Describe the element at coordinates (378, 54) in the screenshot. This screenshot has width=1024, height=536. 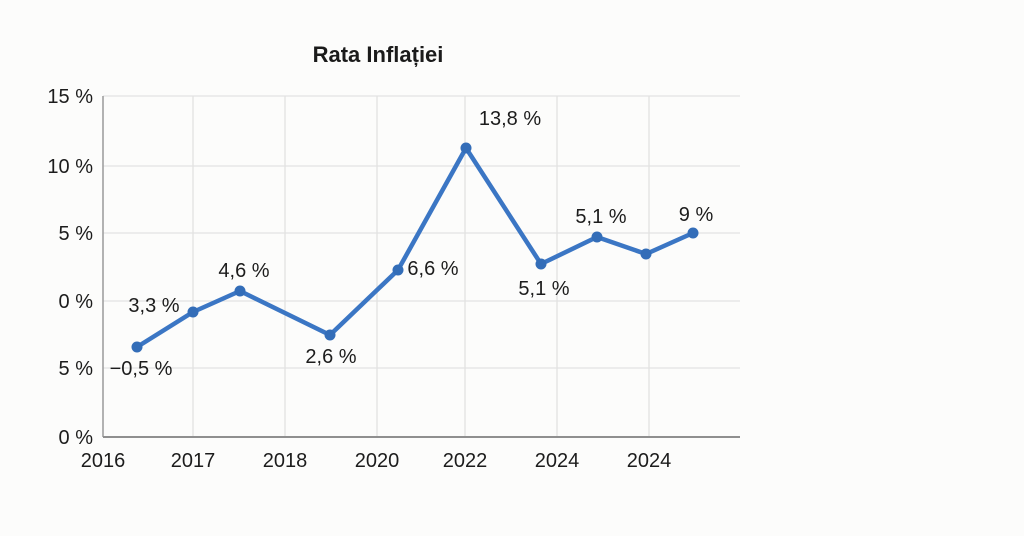
I see `chart-title: Rata Inflației` at that location.